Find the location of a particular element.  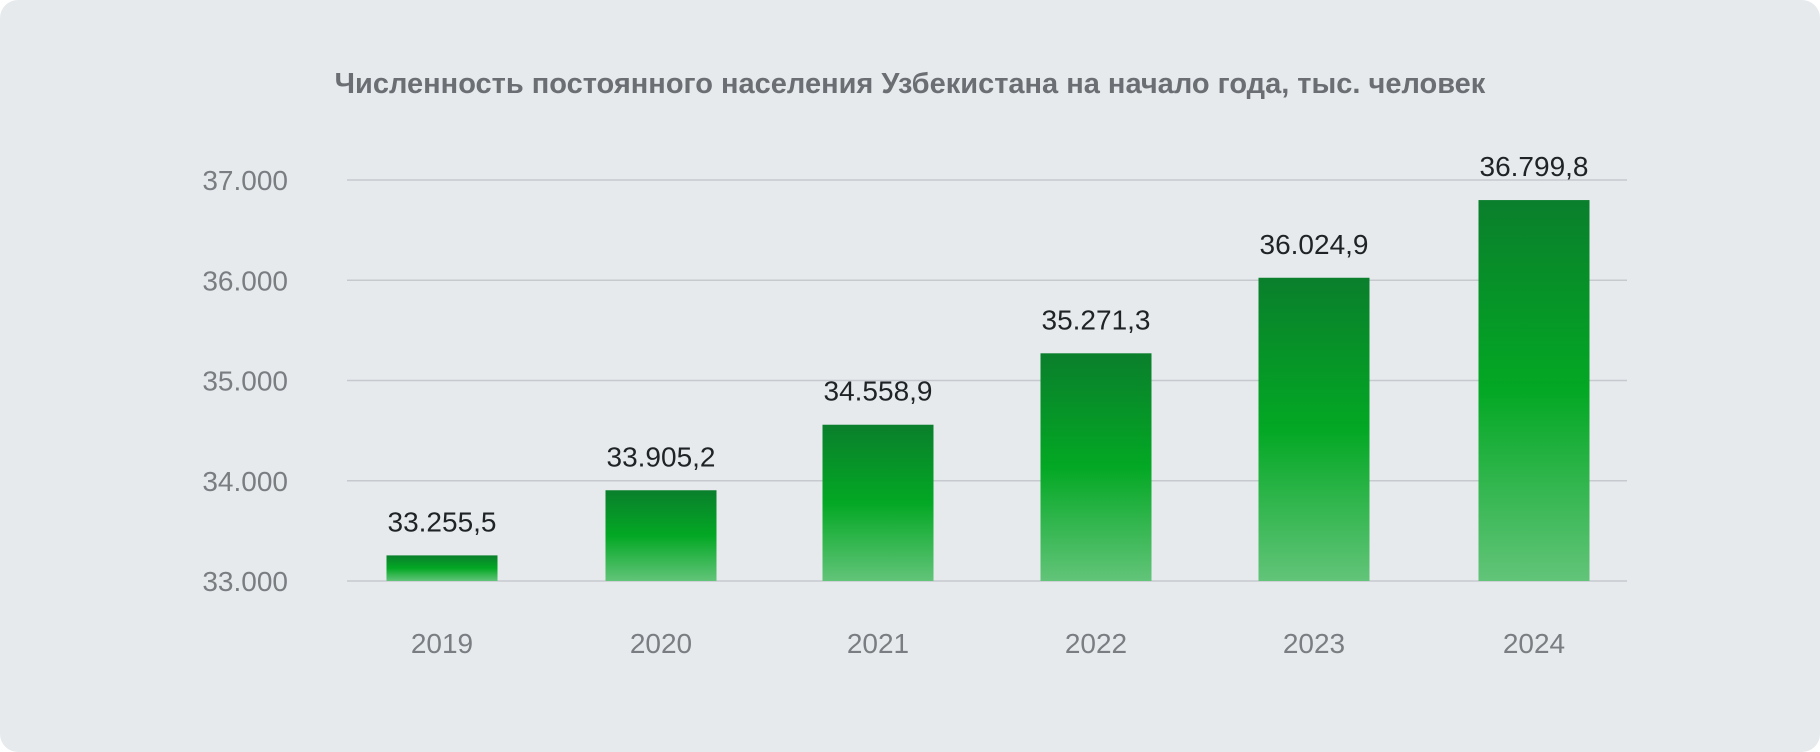

x-tick-label: 2022 is located at coordinates (1096, 643).